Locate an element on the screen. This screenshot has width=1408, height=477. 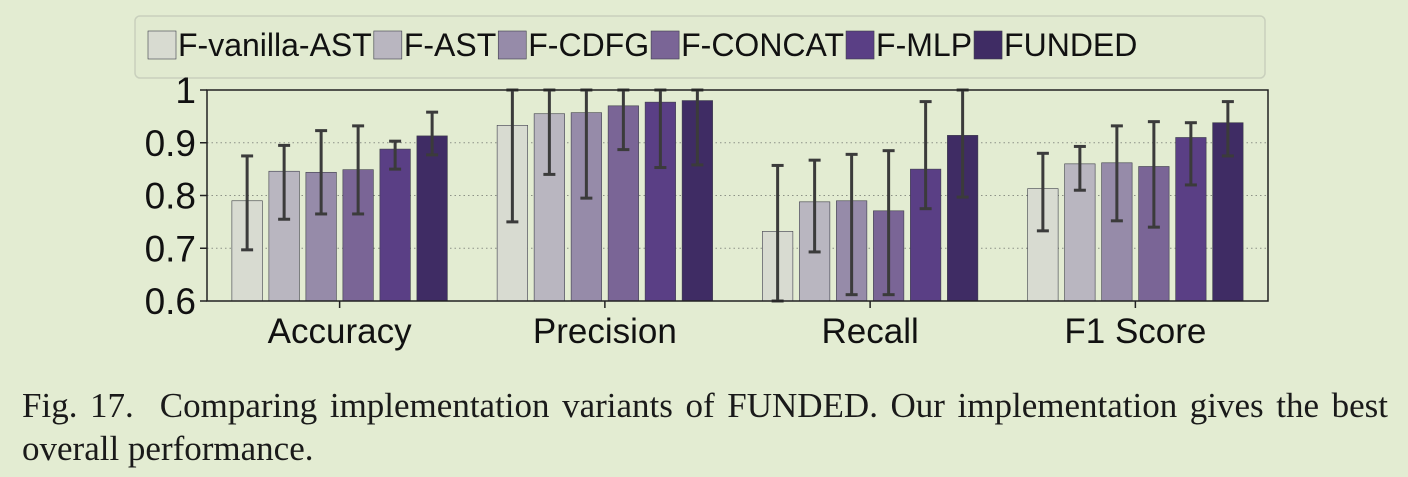
caption-name-lead: F is located at coordinates (737, 405).